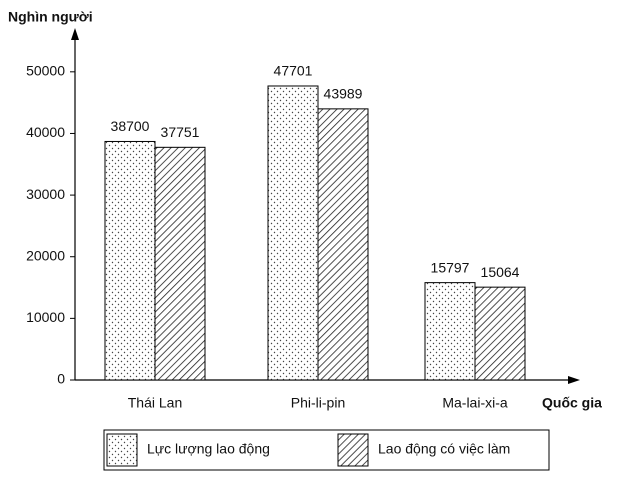 Image resolution: width=624 pixels, height=483 pixels. Describe the element at coordinates (318, 403) in the screenshot. I see `x-tick-label: Phi-li-pin` at that location.